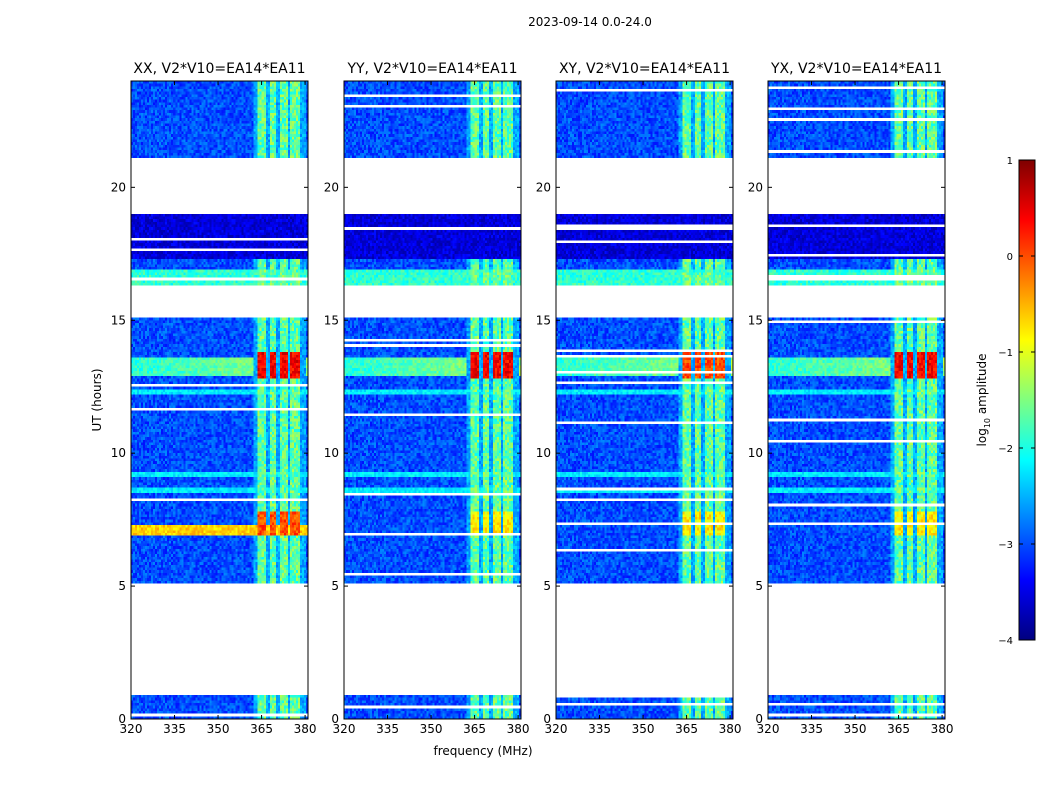 The width and height of the screenshot is (1050, 800). What do you see at coordinates (174, 729) in the screenshot?
I see `x-tick-label-0-335: 335` at bounding box center [174, 729].